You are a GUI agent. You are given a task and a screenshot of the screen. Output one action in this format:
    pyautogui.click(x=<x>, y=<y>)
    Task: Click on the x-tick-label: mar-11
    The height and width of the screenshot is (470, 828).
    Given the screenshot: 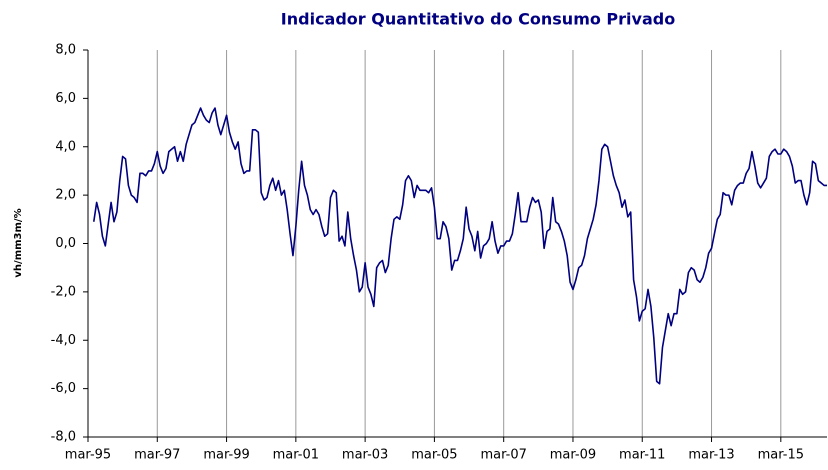 What is the action you would take?
    pyautogui.click(x=642, y=455)
    